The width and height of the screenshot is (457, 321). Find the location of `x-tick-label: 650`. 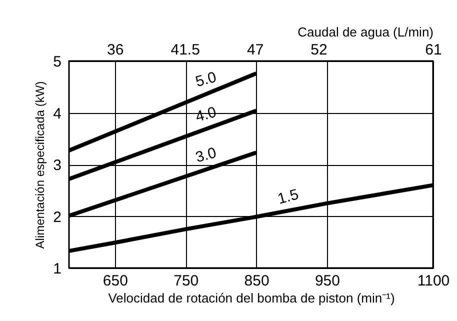

x-tick-label: 650 is located at coordinates (115, 281).